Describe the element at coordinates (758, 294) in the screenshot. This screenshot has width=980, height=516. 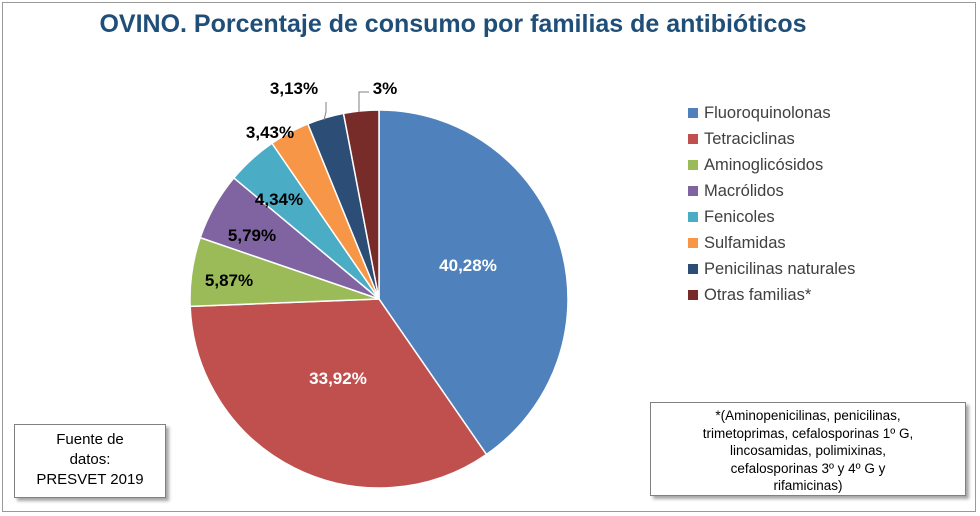
I see `legend-label: Otras familias*` at that location.